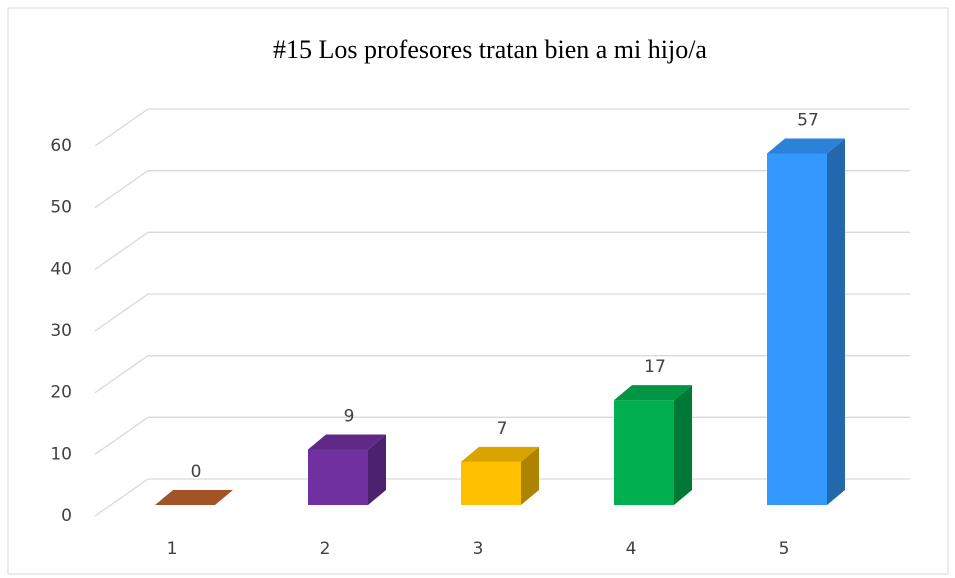 This screenshot has height=578, width=955. I want to click on x-tick-label: 1, so click(172, 549).